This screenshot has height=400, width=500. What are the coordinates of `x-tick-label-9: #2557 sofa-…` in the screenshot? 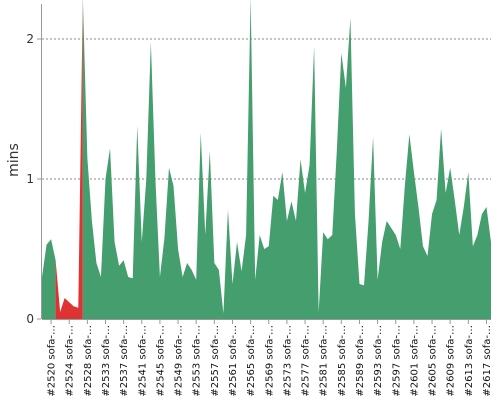 It's located at (215, 361).